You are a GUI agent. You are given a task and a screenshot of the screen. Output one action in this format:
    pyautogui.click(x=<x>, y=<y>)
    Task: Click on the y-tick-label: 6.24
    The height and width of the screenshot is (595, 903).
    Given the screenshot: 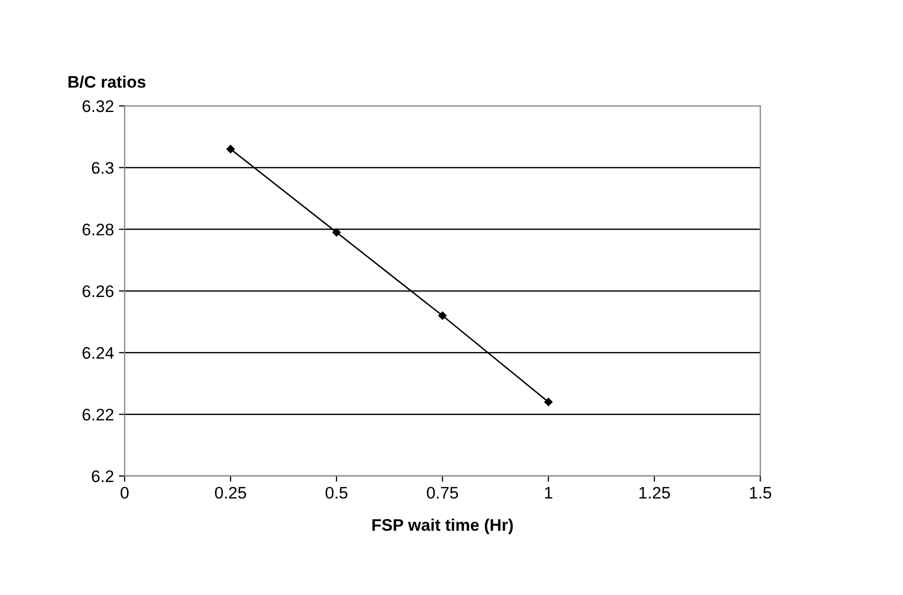 What is the action you would take?
    pyautogui.click(x=98, y=353)
    